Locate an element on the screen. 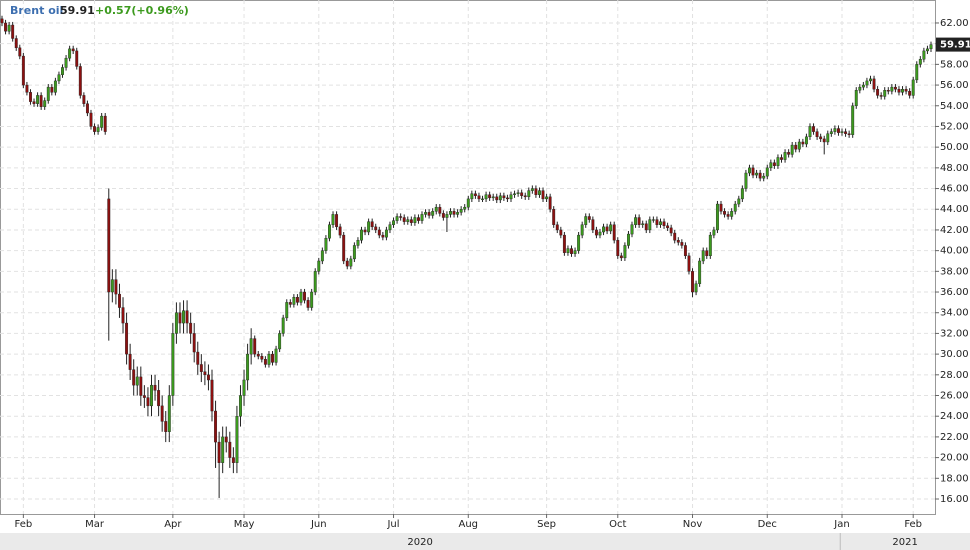  y-tick-label: 34.00 is located at coordinates (954, 313).